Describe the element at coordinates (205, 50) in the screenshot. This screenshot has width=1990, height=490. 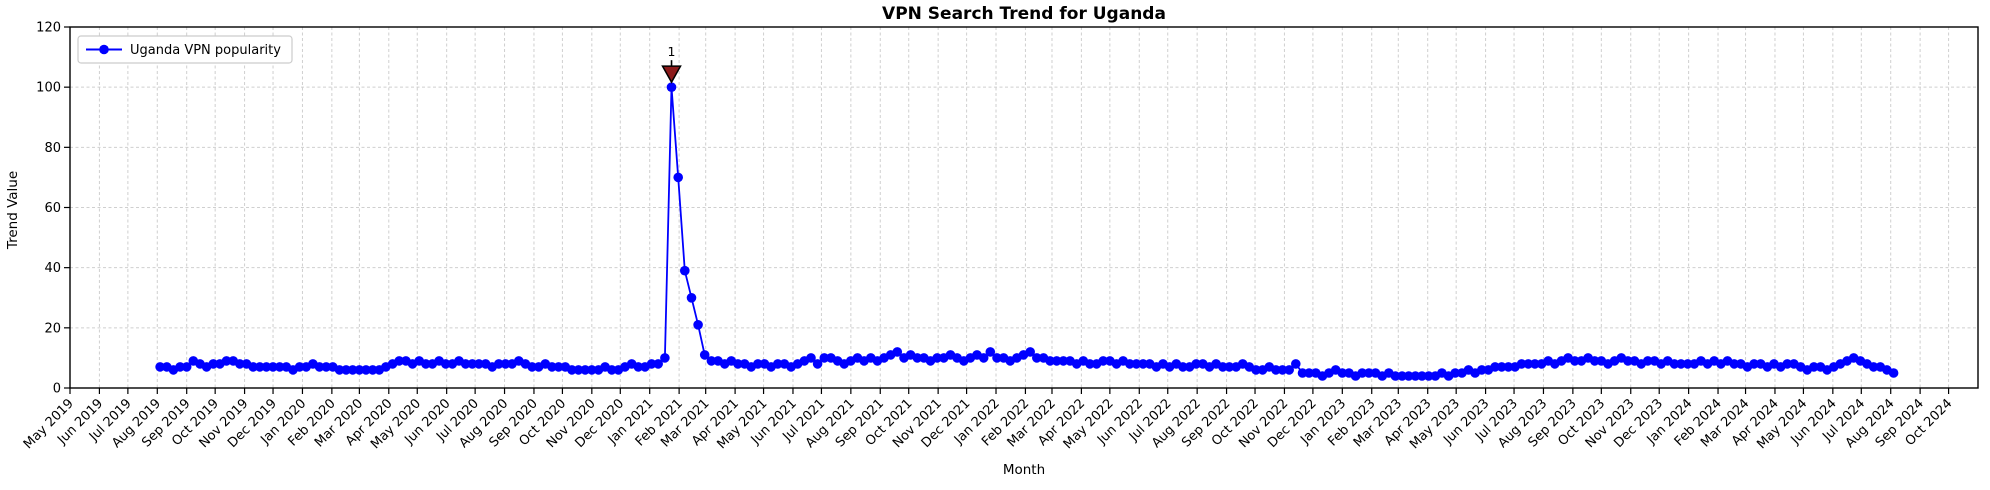
I see `legend-label: Uganda VPN popularity` at that location.